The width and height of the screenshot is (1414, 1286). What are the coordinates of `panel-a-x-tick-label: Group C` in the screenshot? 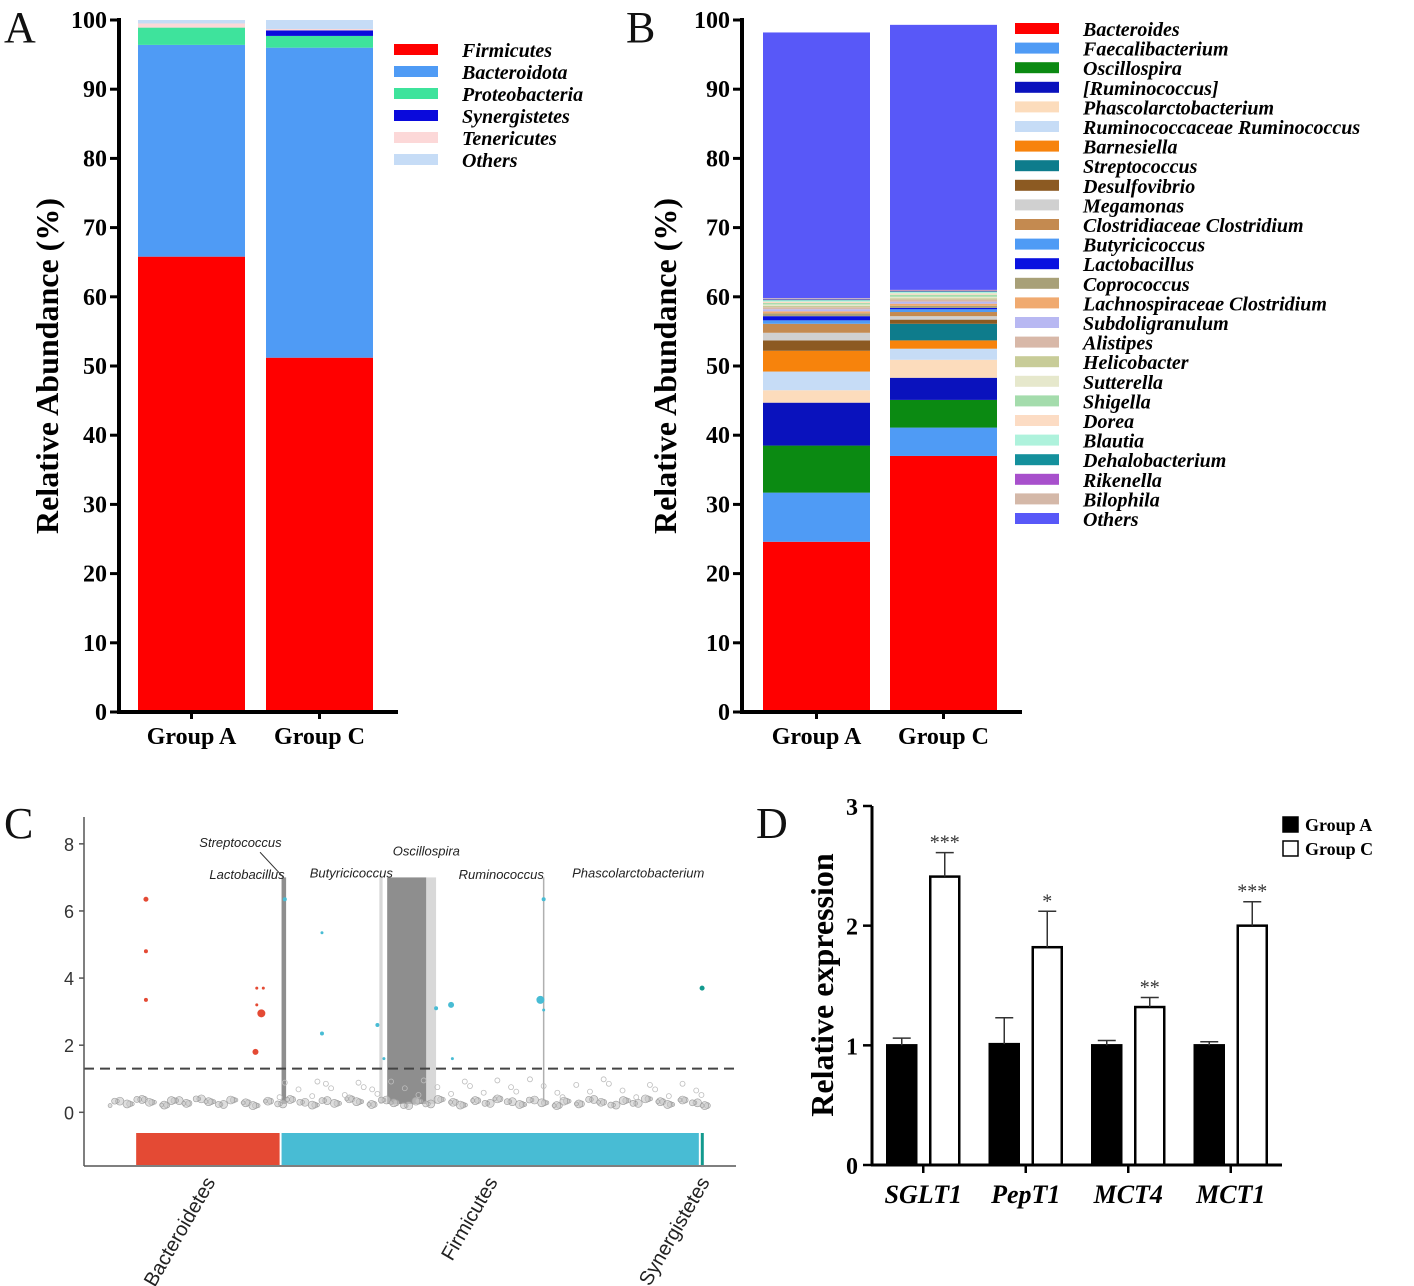 It's located at (319, 737).